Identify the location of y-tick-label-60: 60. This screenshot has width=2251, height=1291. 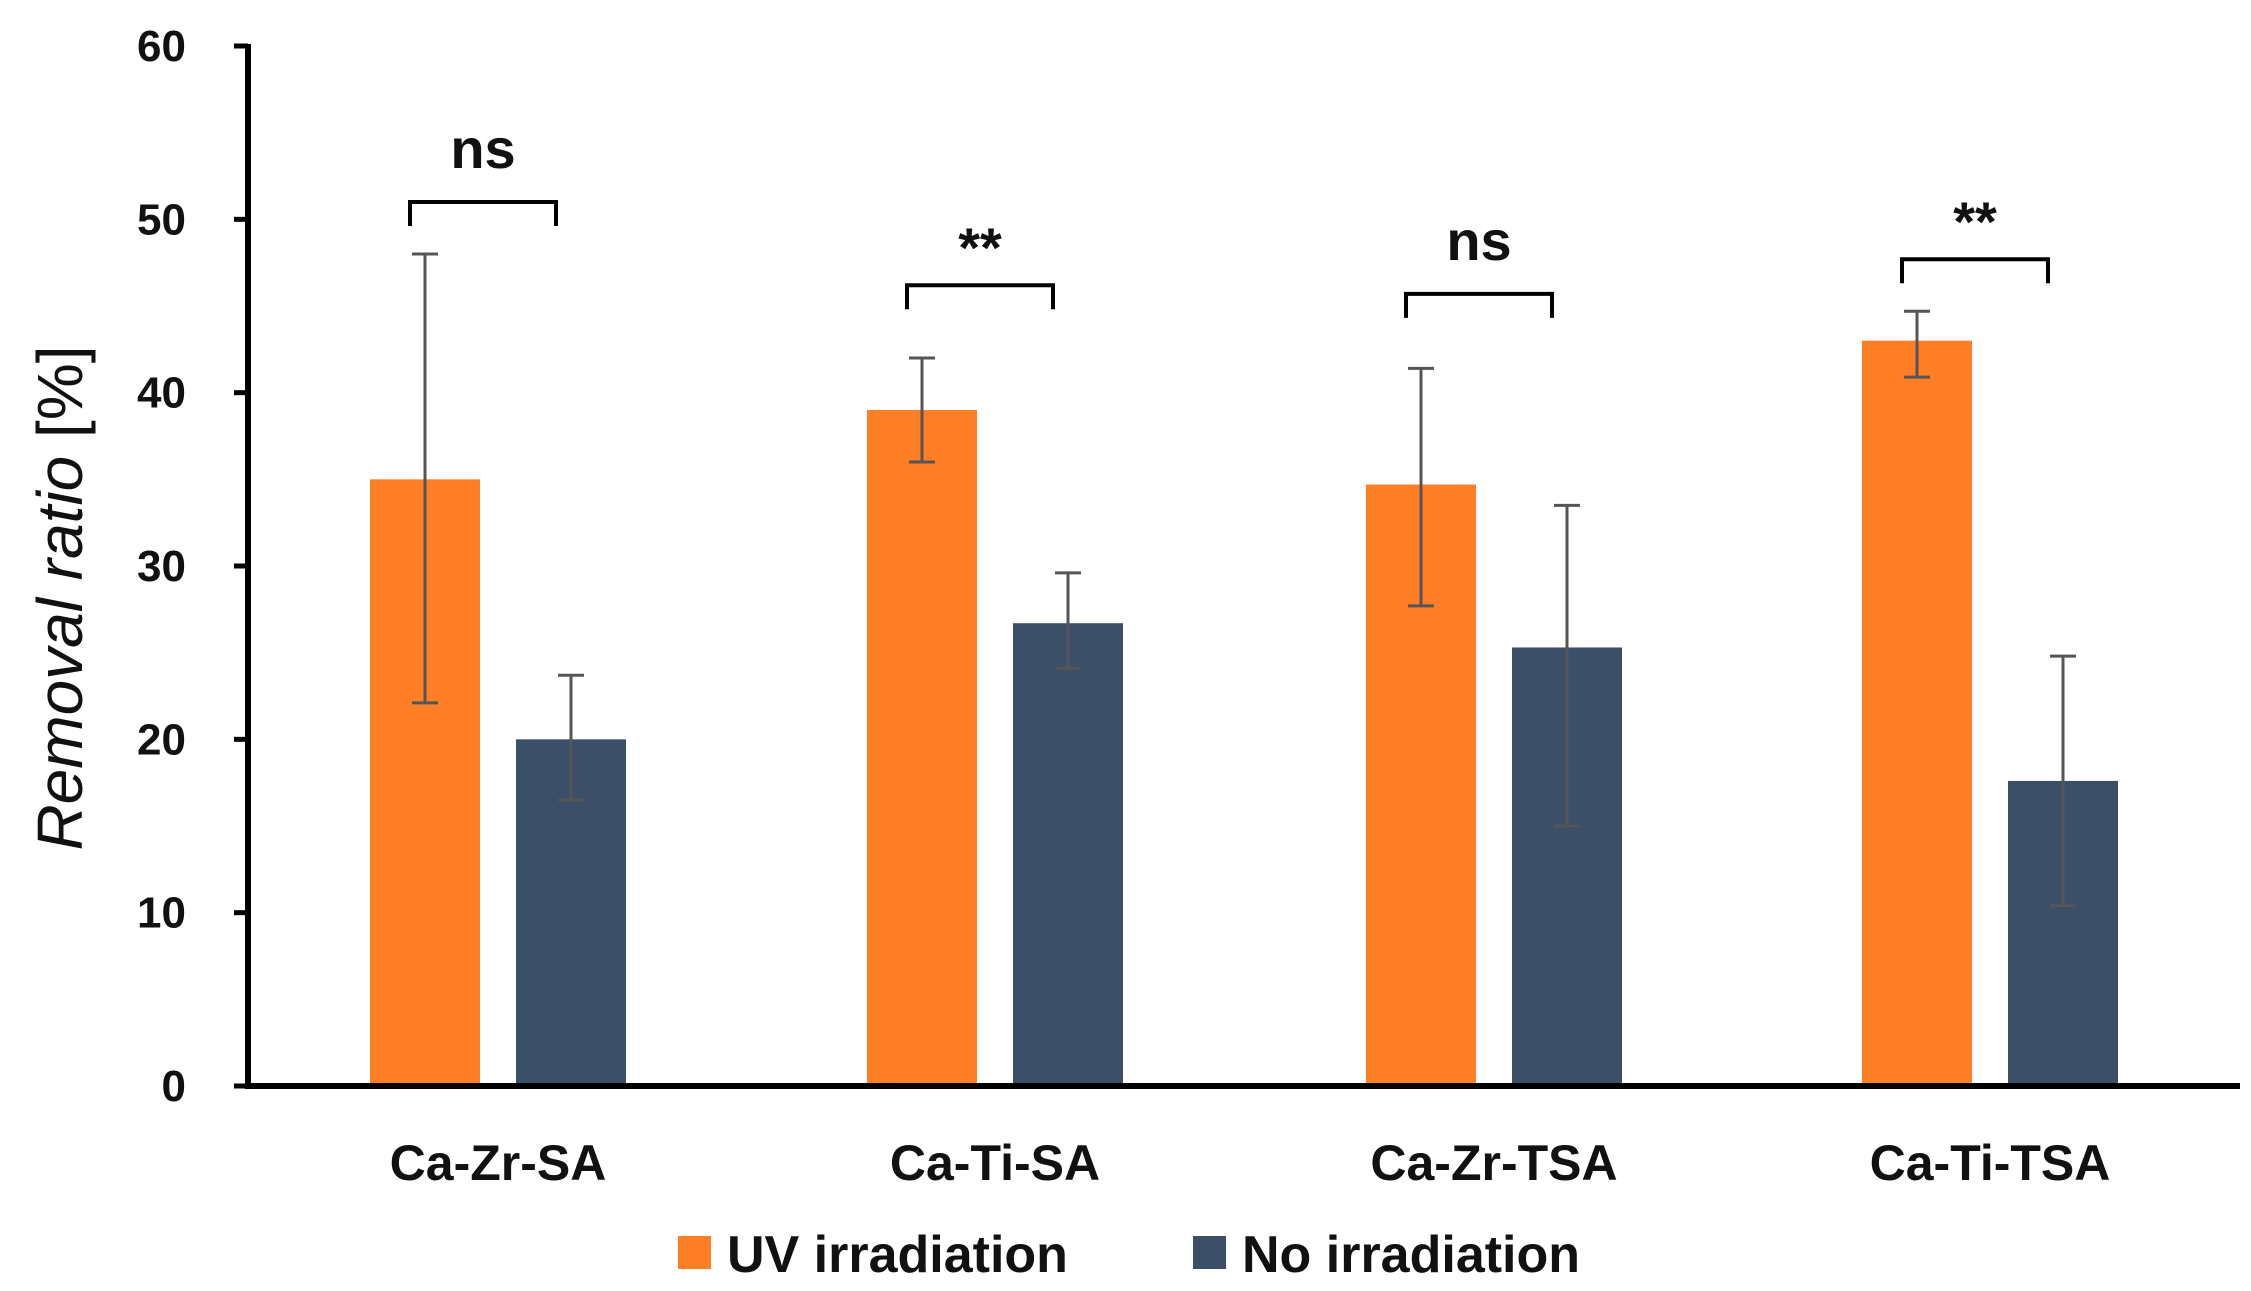
(161, 46).